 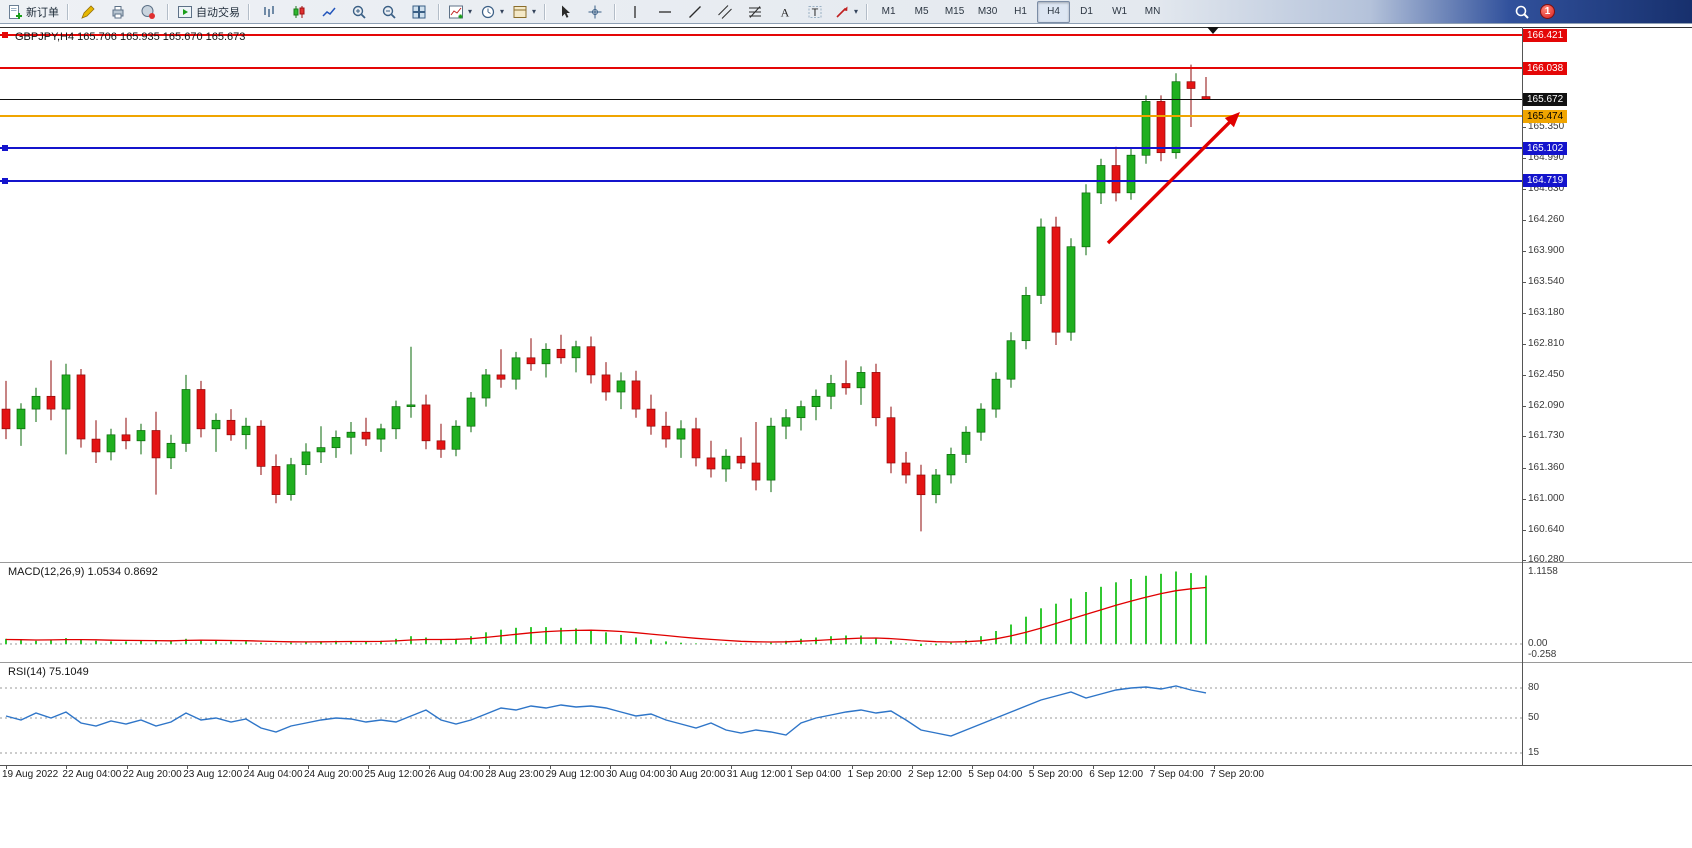 I want to click on time-axis-label: 24 Aug 04:00, so click(x=273, y=774).